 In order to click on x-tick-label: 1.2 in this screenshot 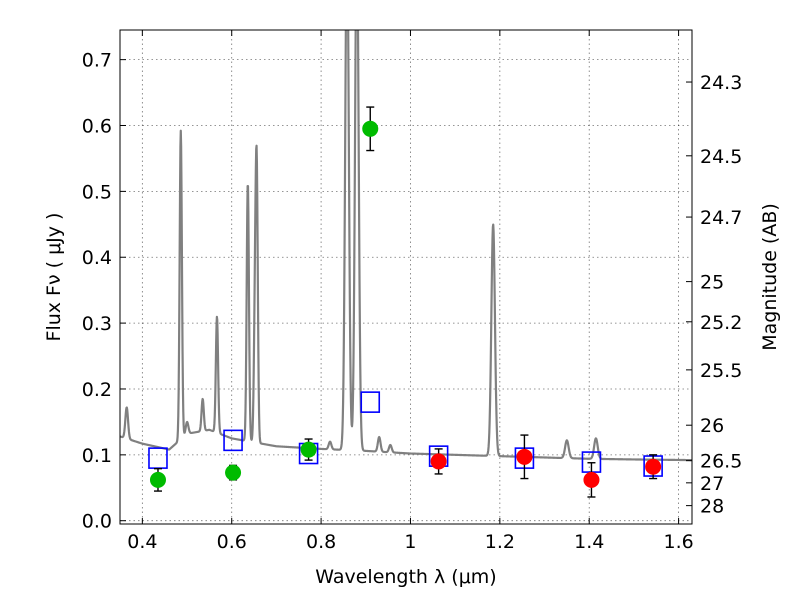, I will do `click(500, 542)`.